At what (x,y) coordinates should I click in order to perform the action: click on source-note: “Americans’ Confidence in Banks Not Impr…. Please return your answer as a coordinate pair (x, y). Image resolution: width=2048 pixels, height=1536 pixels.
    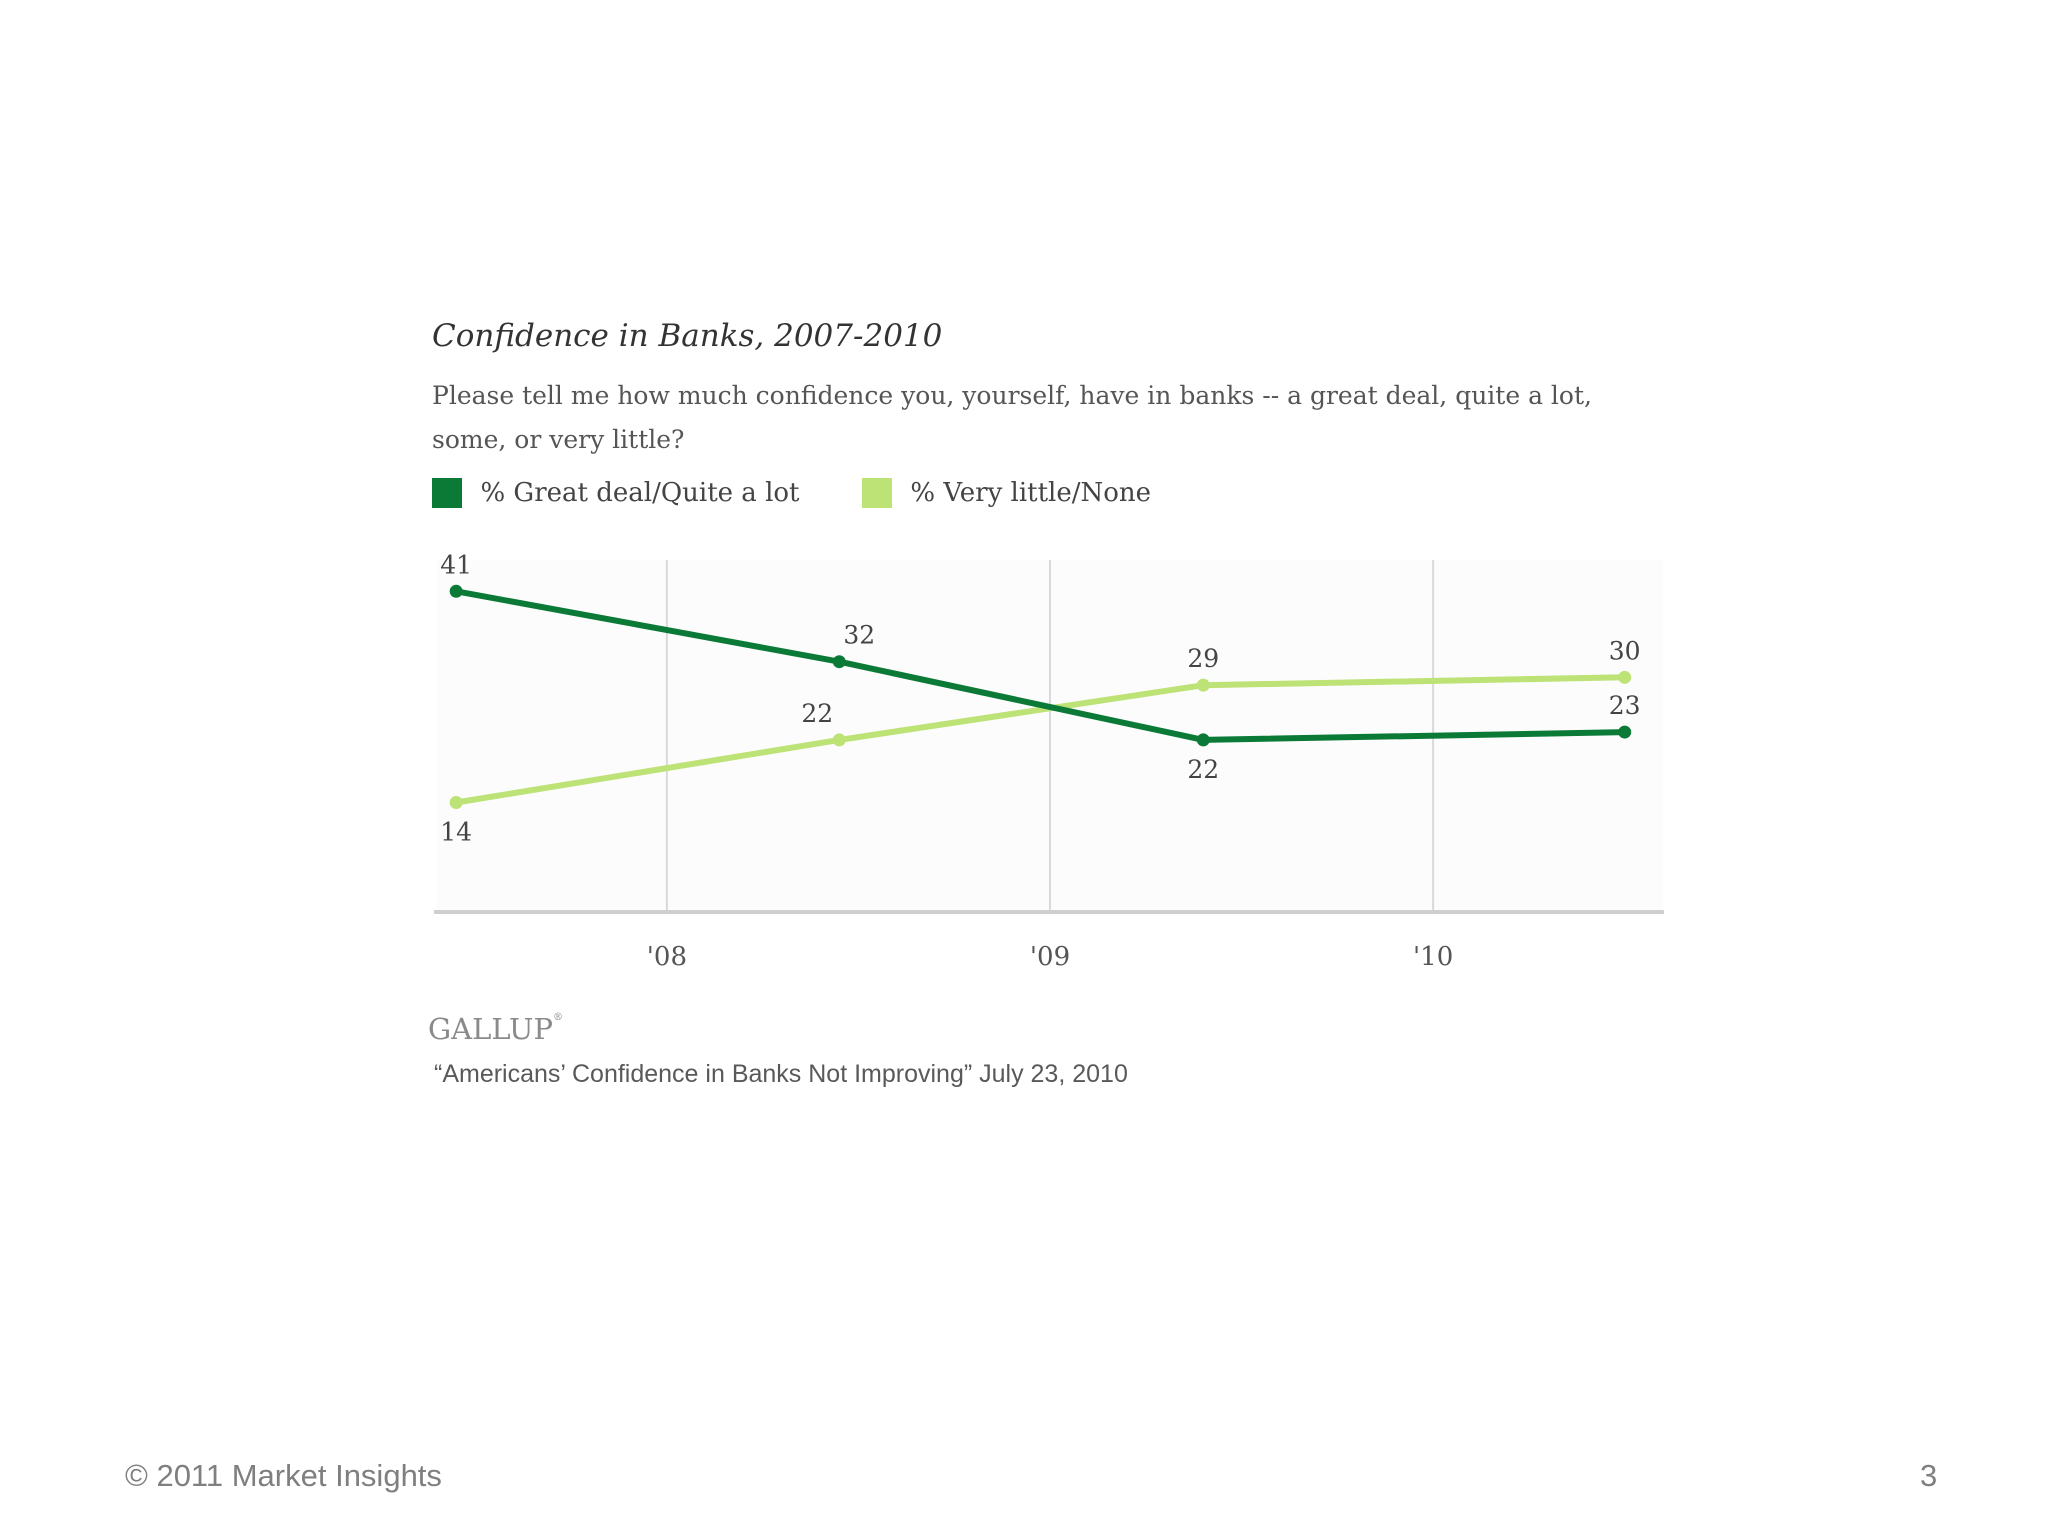
    Looking at the image, I should click on (781, 1074).